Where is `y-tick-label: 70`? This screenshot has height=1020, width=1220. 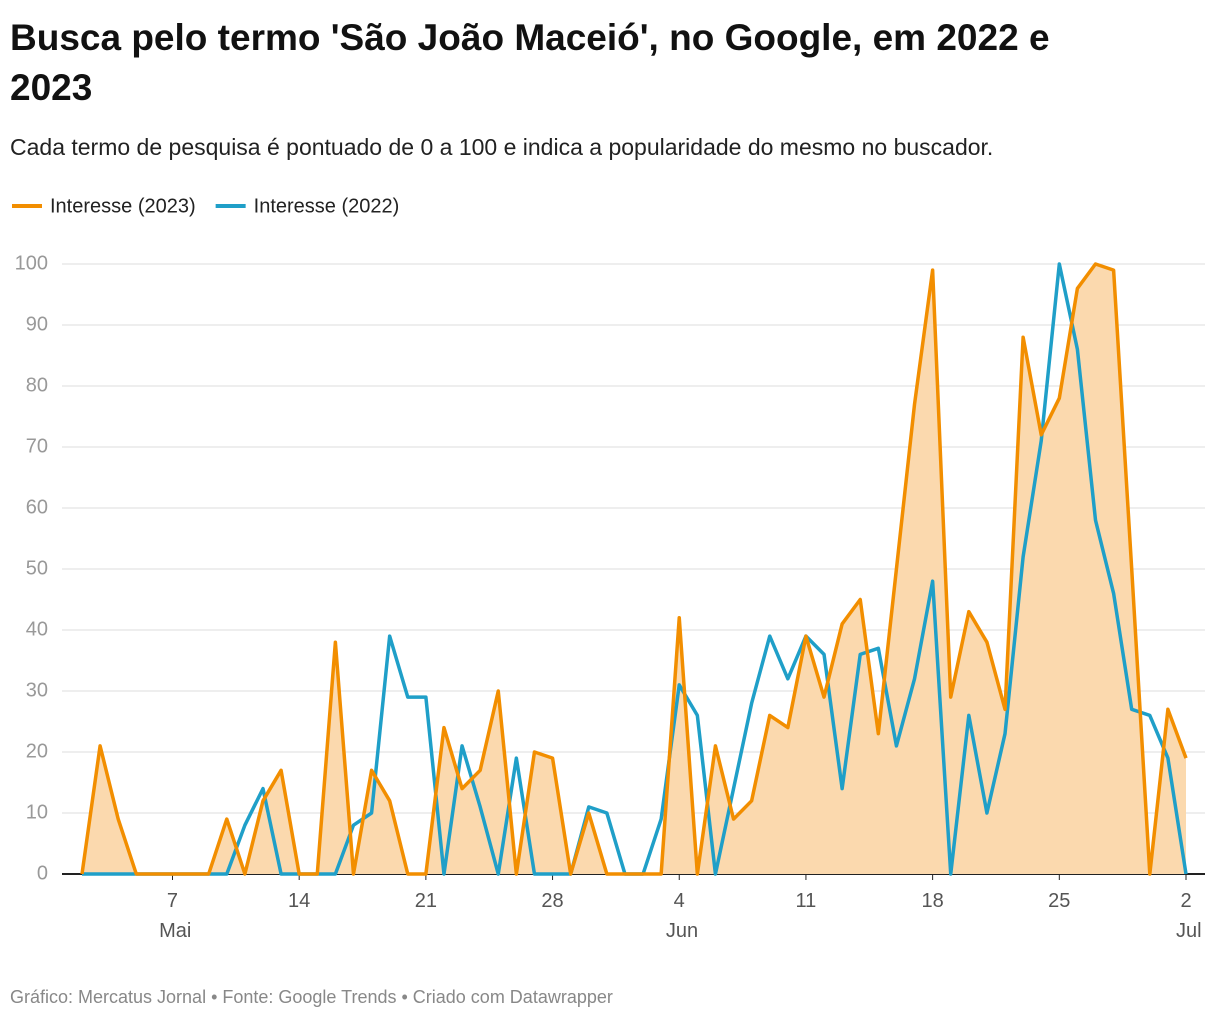 y-tick-label: 70 is located at coordinates (37, 446).